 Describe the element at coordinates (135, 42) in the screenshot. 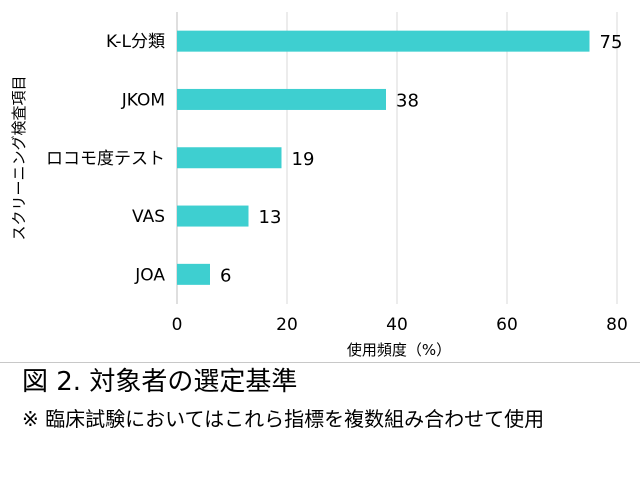

I see `category-label: K-L分類` at that location.